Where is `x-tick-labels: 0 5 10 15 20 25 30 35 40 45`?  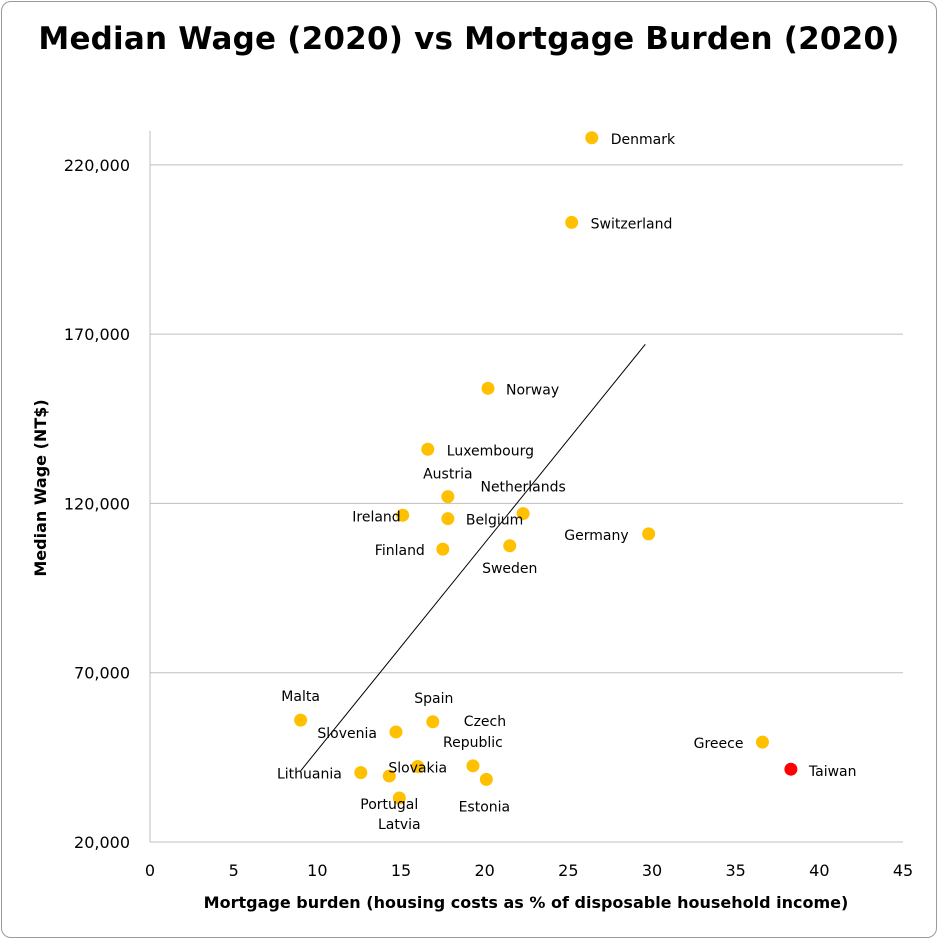
x-tick-labels: 0 5 10 15 20 25 30 35 40 45 is located at coordinates (529, 870).